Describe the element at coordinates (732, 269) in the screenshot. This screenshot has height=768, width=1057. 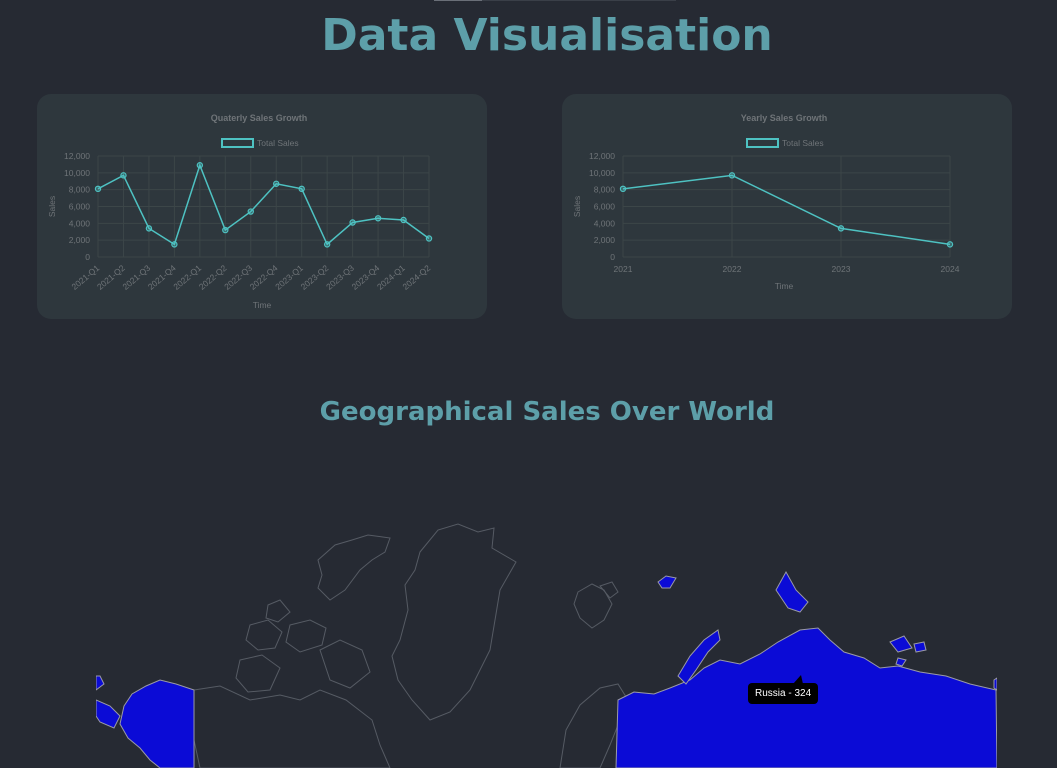
I see `x-tick-label: 2022` at that location.